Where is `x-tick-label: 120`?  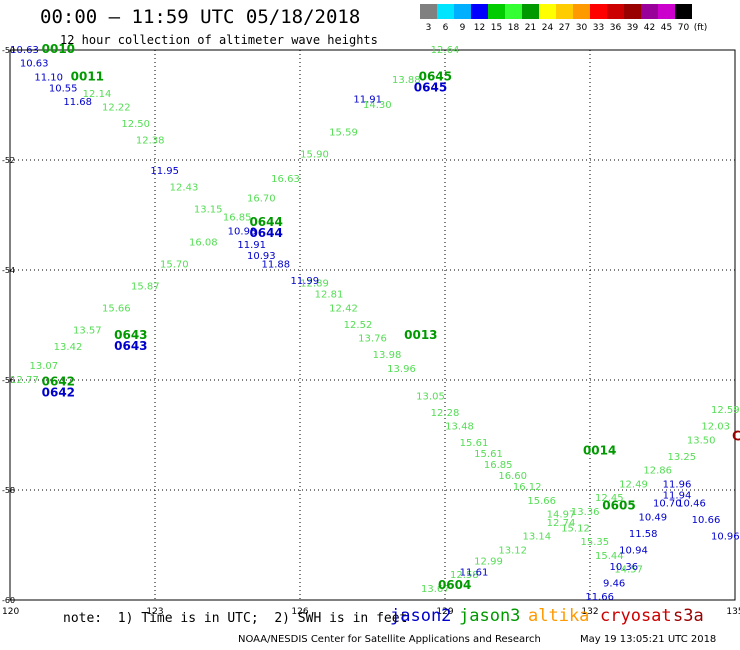
x-tick-label: 120 is located at coordinates (10, 612).